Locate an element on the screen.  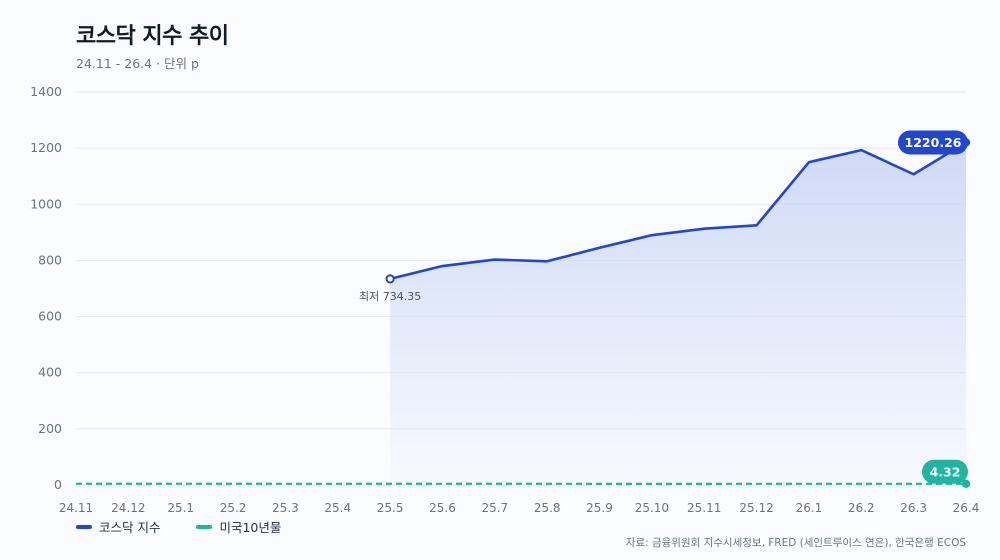
x-tick-label: 25.5 is located at coordinates (390, 508).